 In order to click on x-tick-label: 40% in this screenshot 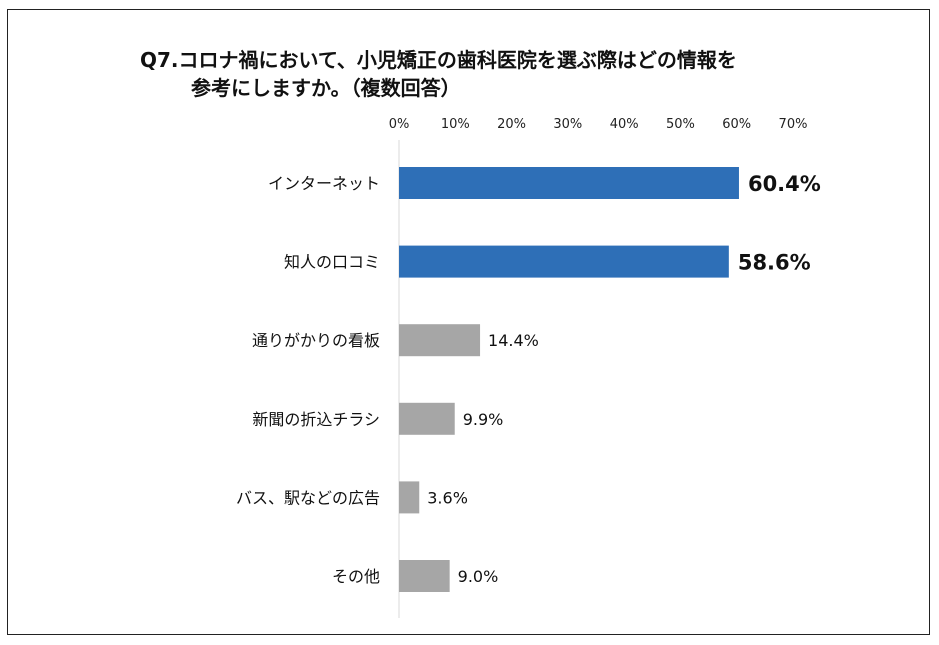, I will do `click(624, 124)`.